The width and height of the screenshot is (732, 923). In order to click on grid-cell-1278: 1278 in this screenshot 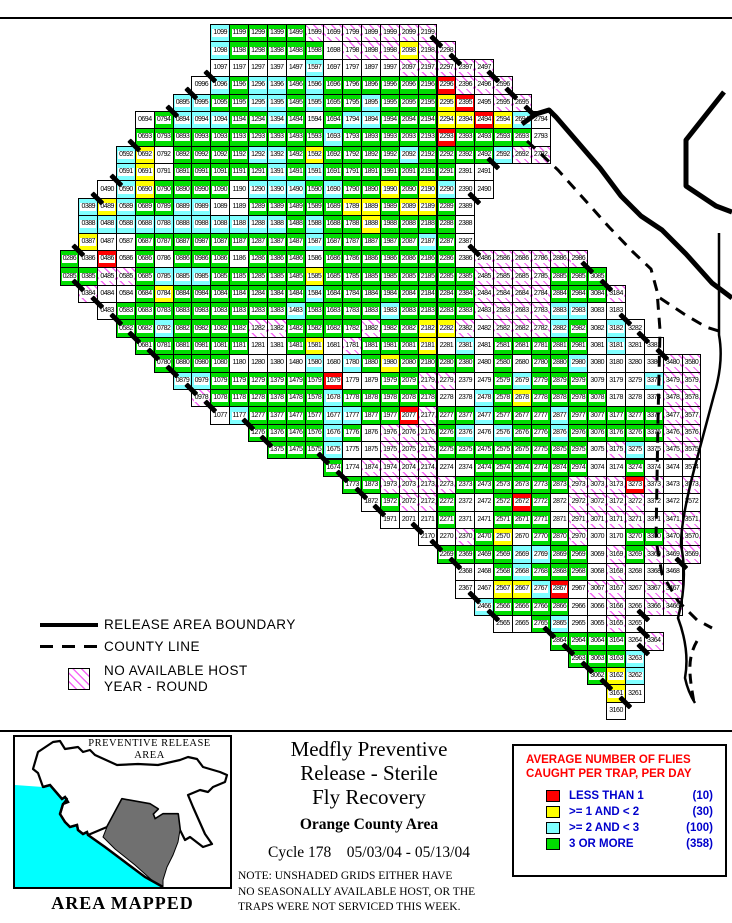, I will do `click(258, 398)`.